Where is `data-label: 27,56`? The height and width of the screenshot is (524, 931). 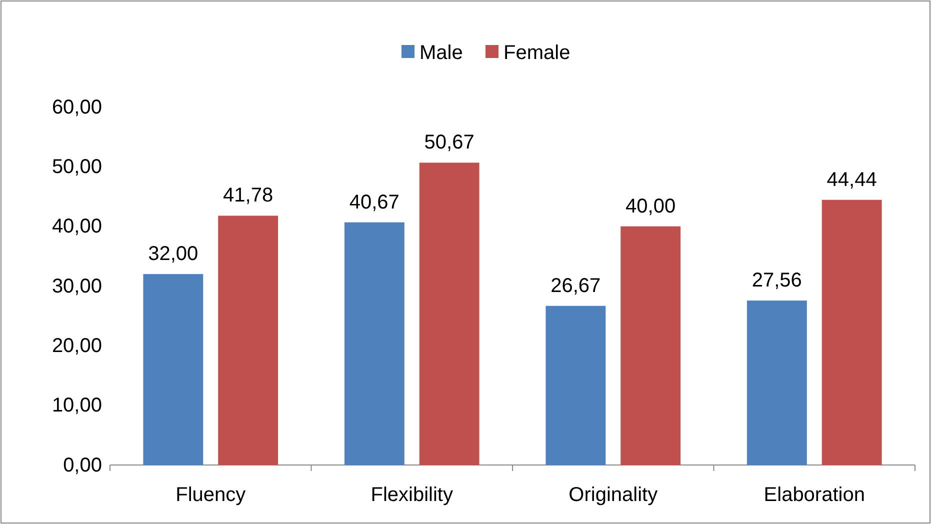 data-label: 27,56 is located at coordinates (777, 281).